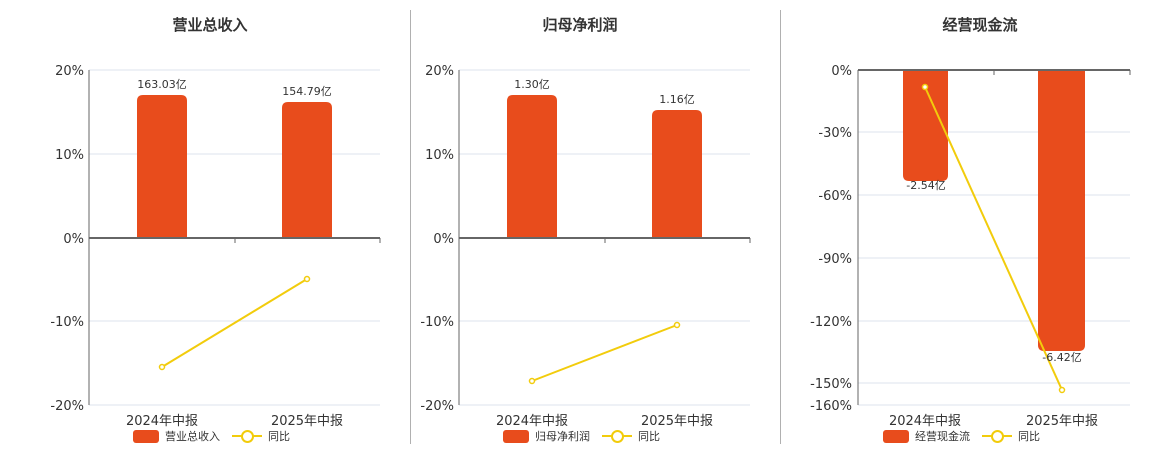  I want to click on chart-legend: 归母净利润 同比, so click(581, 436).